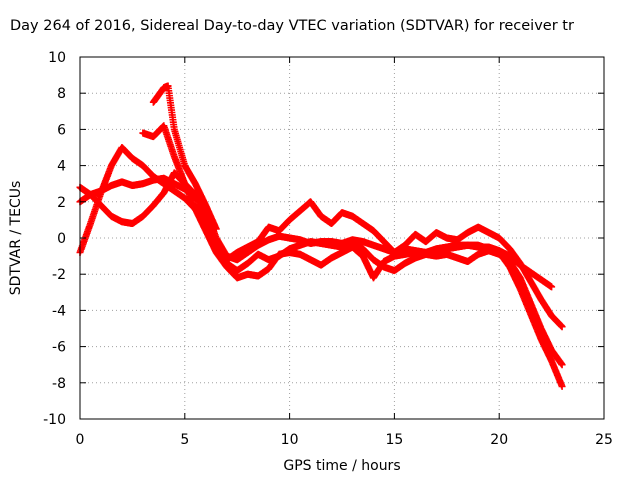 This screenshot has width=640, height=484. Describe the element at coordinates (184, 157) in the screenshot. I see `data-series` at that location.